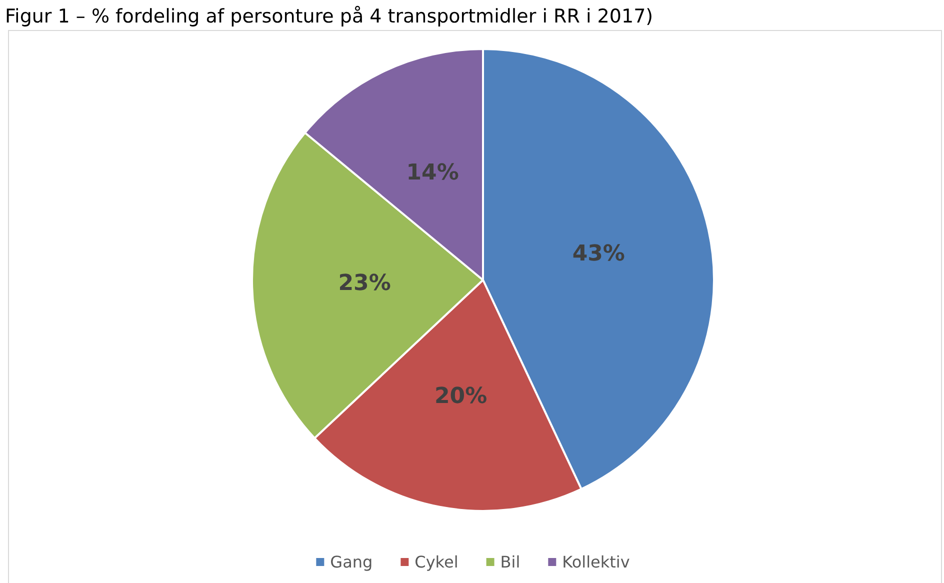  I want to click on legend-label: Gang, so click(351, 562).